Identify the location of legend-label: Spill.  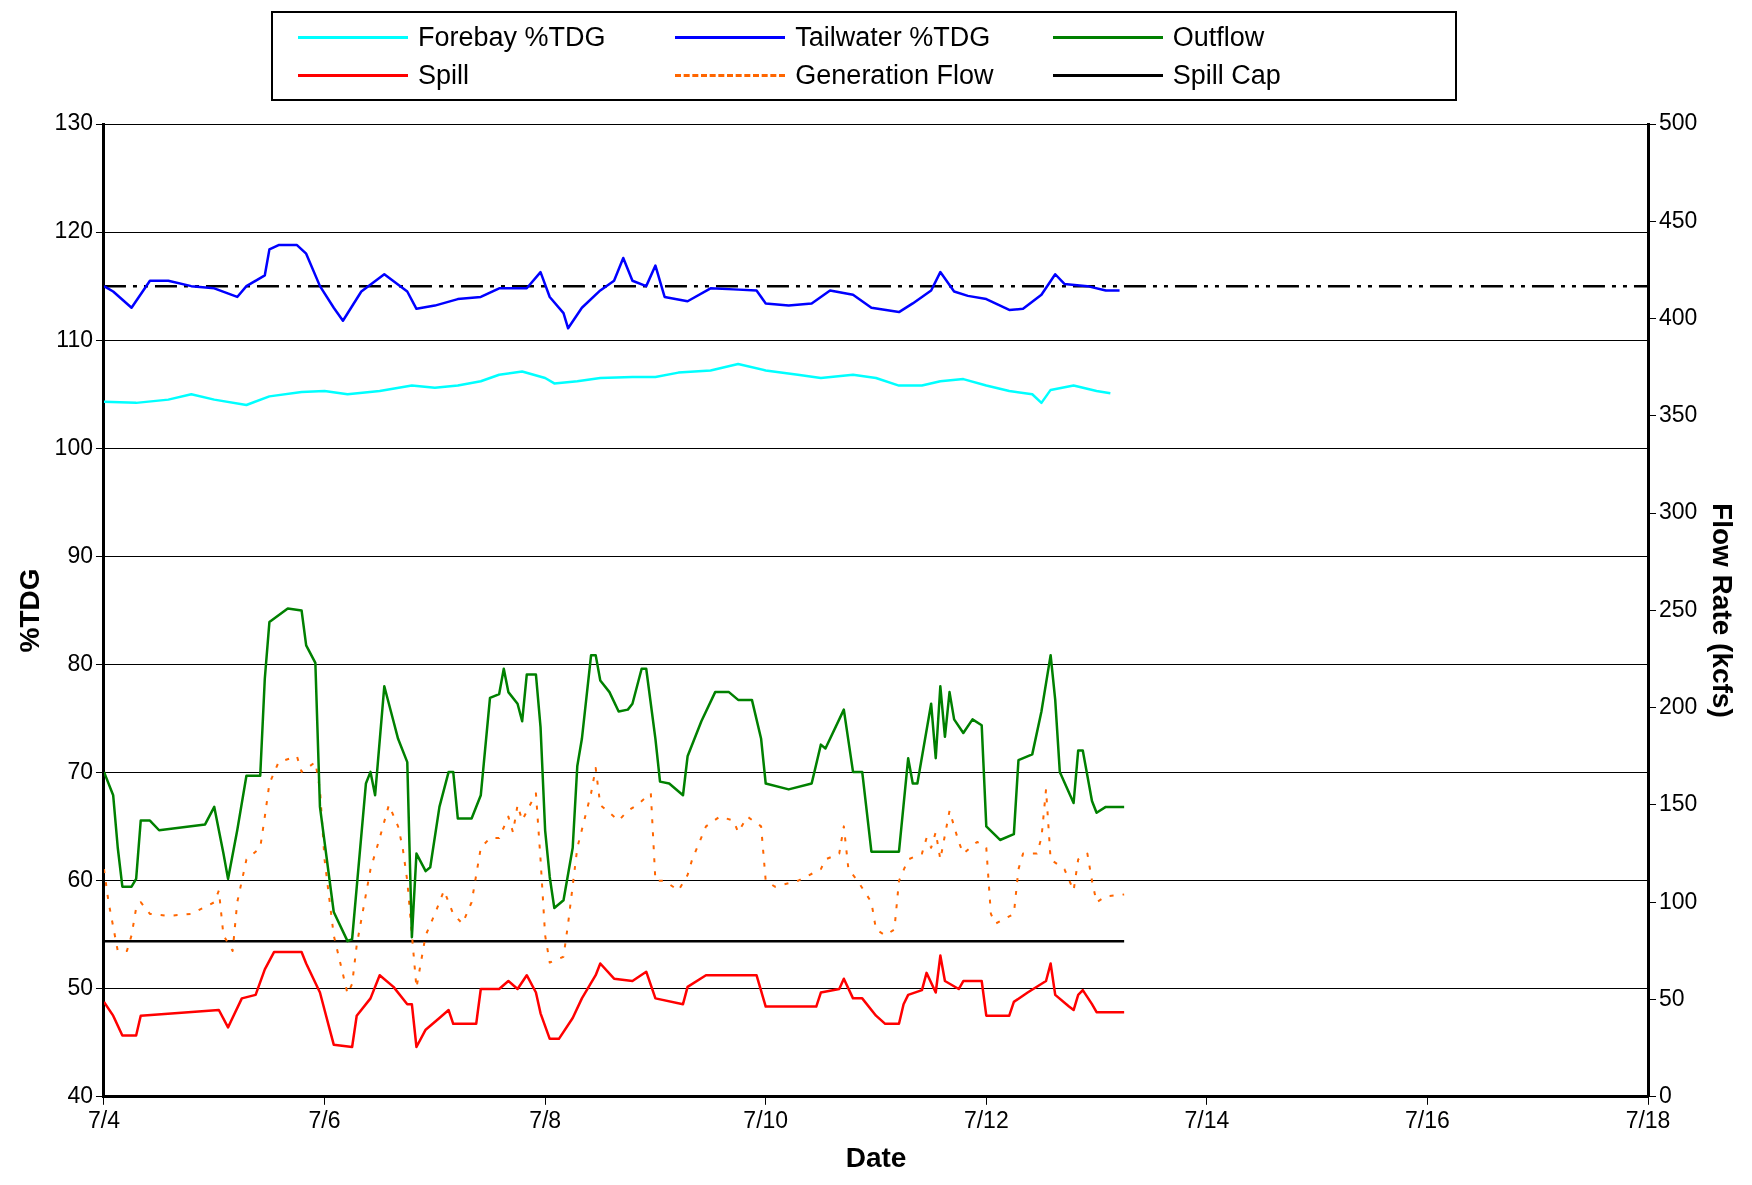
(444, 75).